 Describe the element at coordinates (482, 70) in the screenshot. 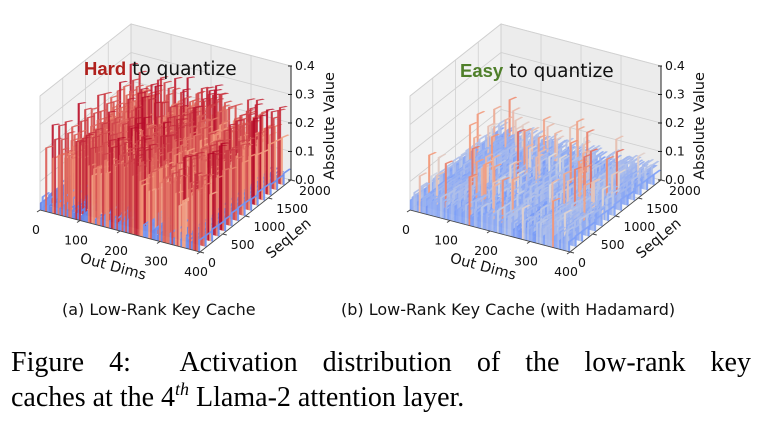

I see `annotation-keyword: Easy` at that location.